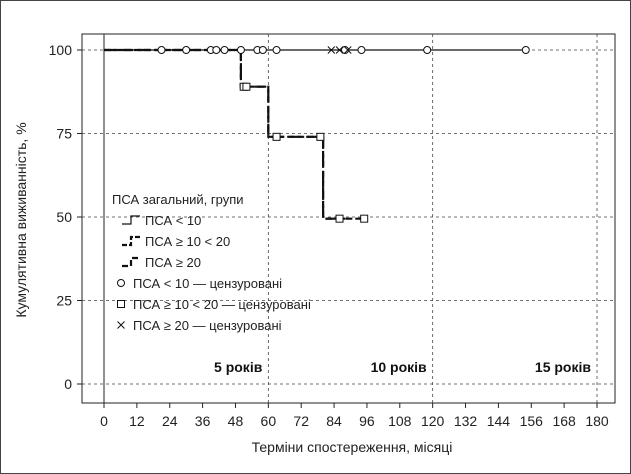  What do you see at coordinates (352, 447) in the screenshot?
I see `x-axis-title: Терміни спостереження, місяці` at bounding box center [352, 447].